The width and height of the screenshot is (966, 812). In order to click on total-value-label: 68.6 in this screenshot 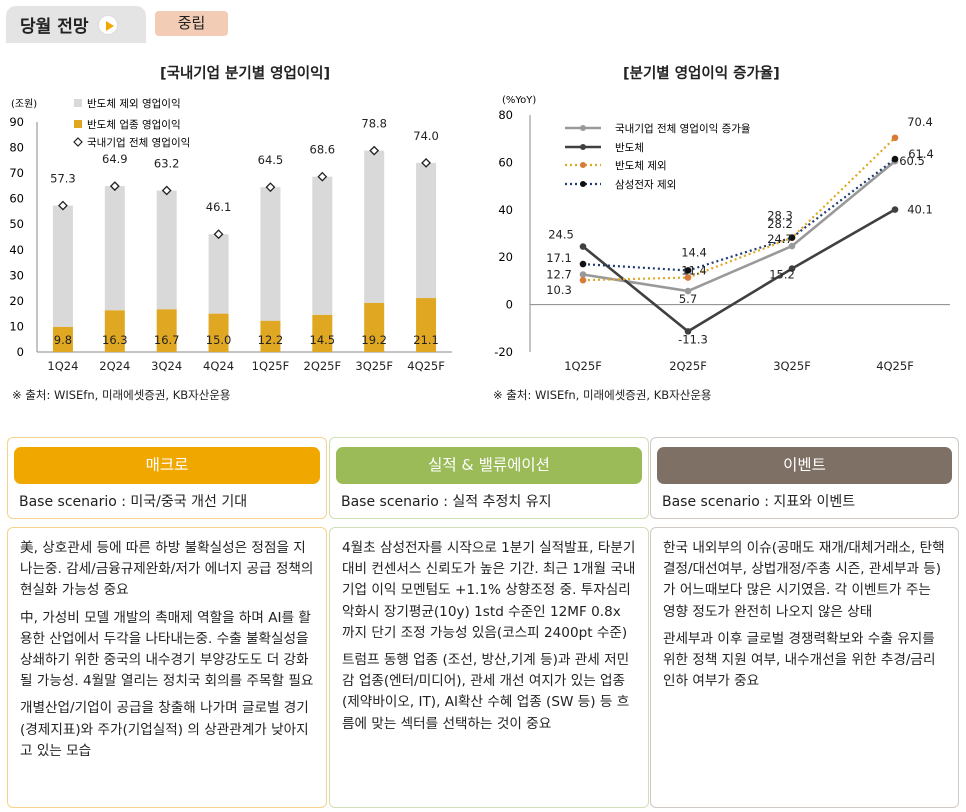, I will do `click(323, 150)`.